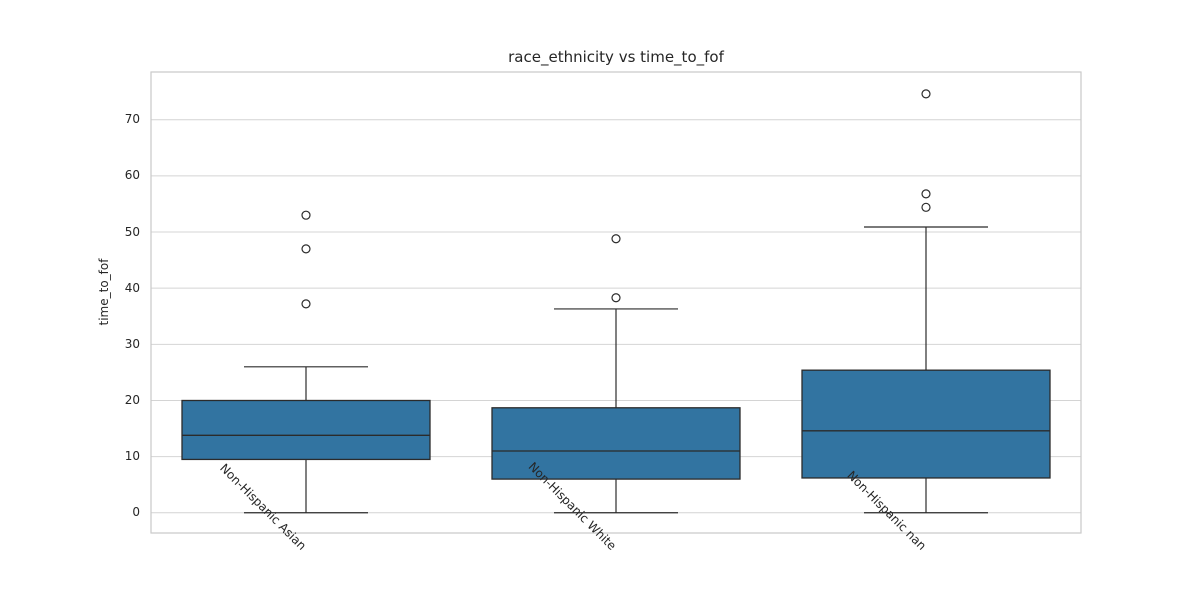  I want to click on y-tick-label: 20, so click(132, 400).